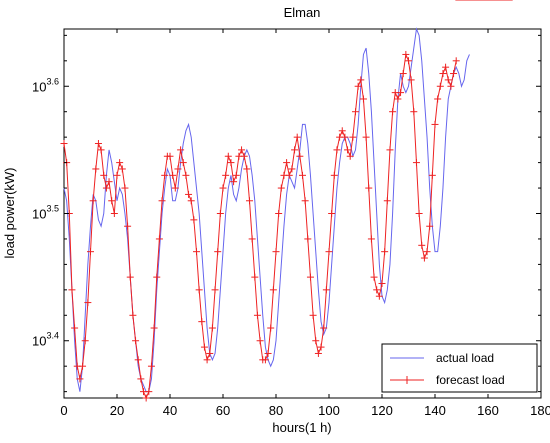 The height and width of the screenshot is (443, 550). I want to click on x-tick-label: 80, so click(276, 410).